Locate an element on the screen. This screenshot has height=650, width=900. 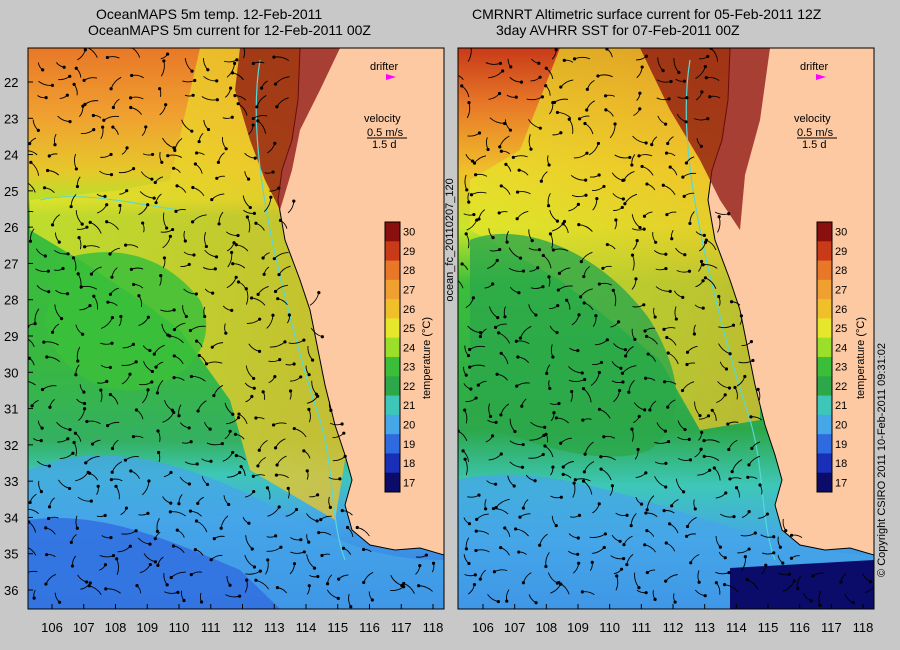
right-hot-coastal-strip is located at coordinates (705, 139).